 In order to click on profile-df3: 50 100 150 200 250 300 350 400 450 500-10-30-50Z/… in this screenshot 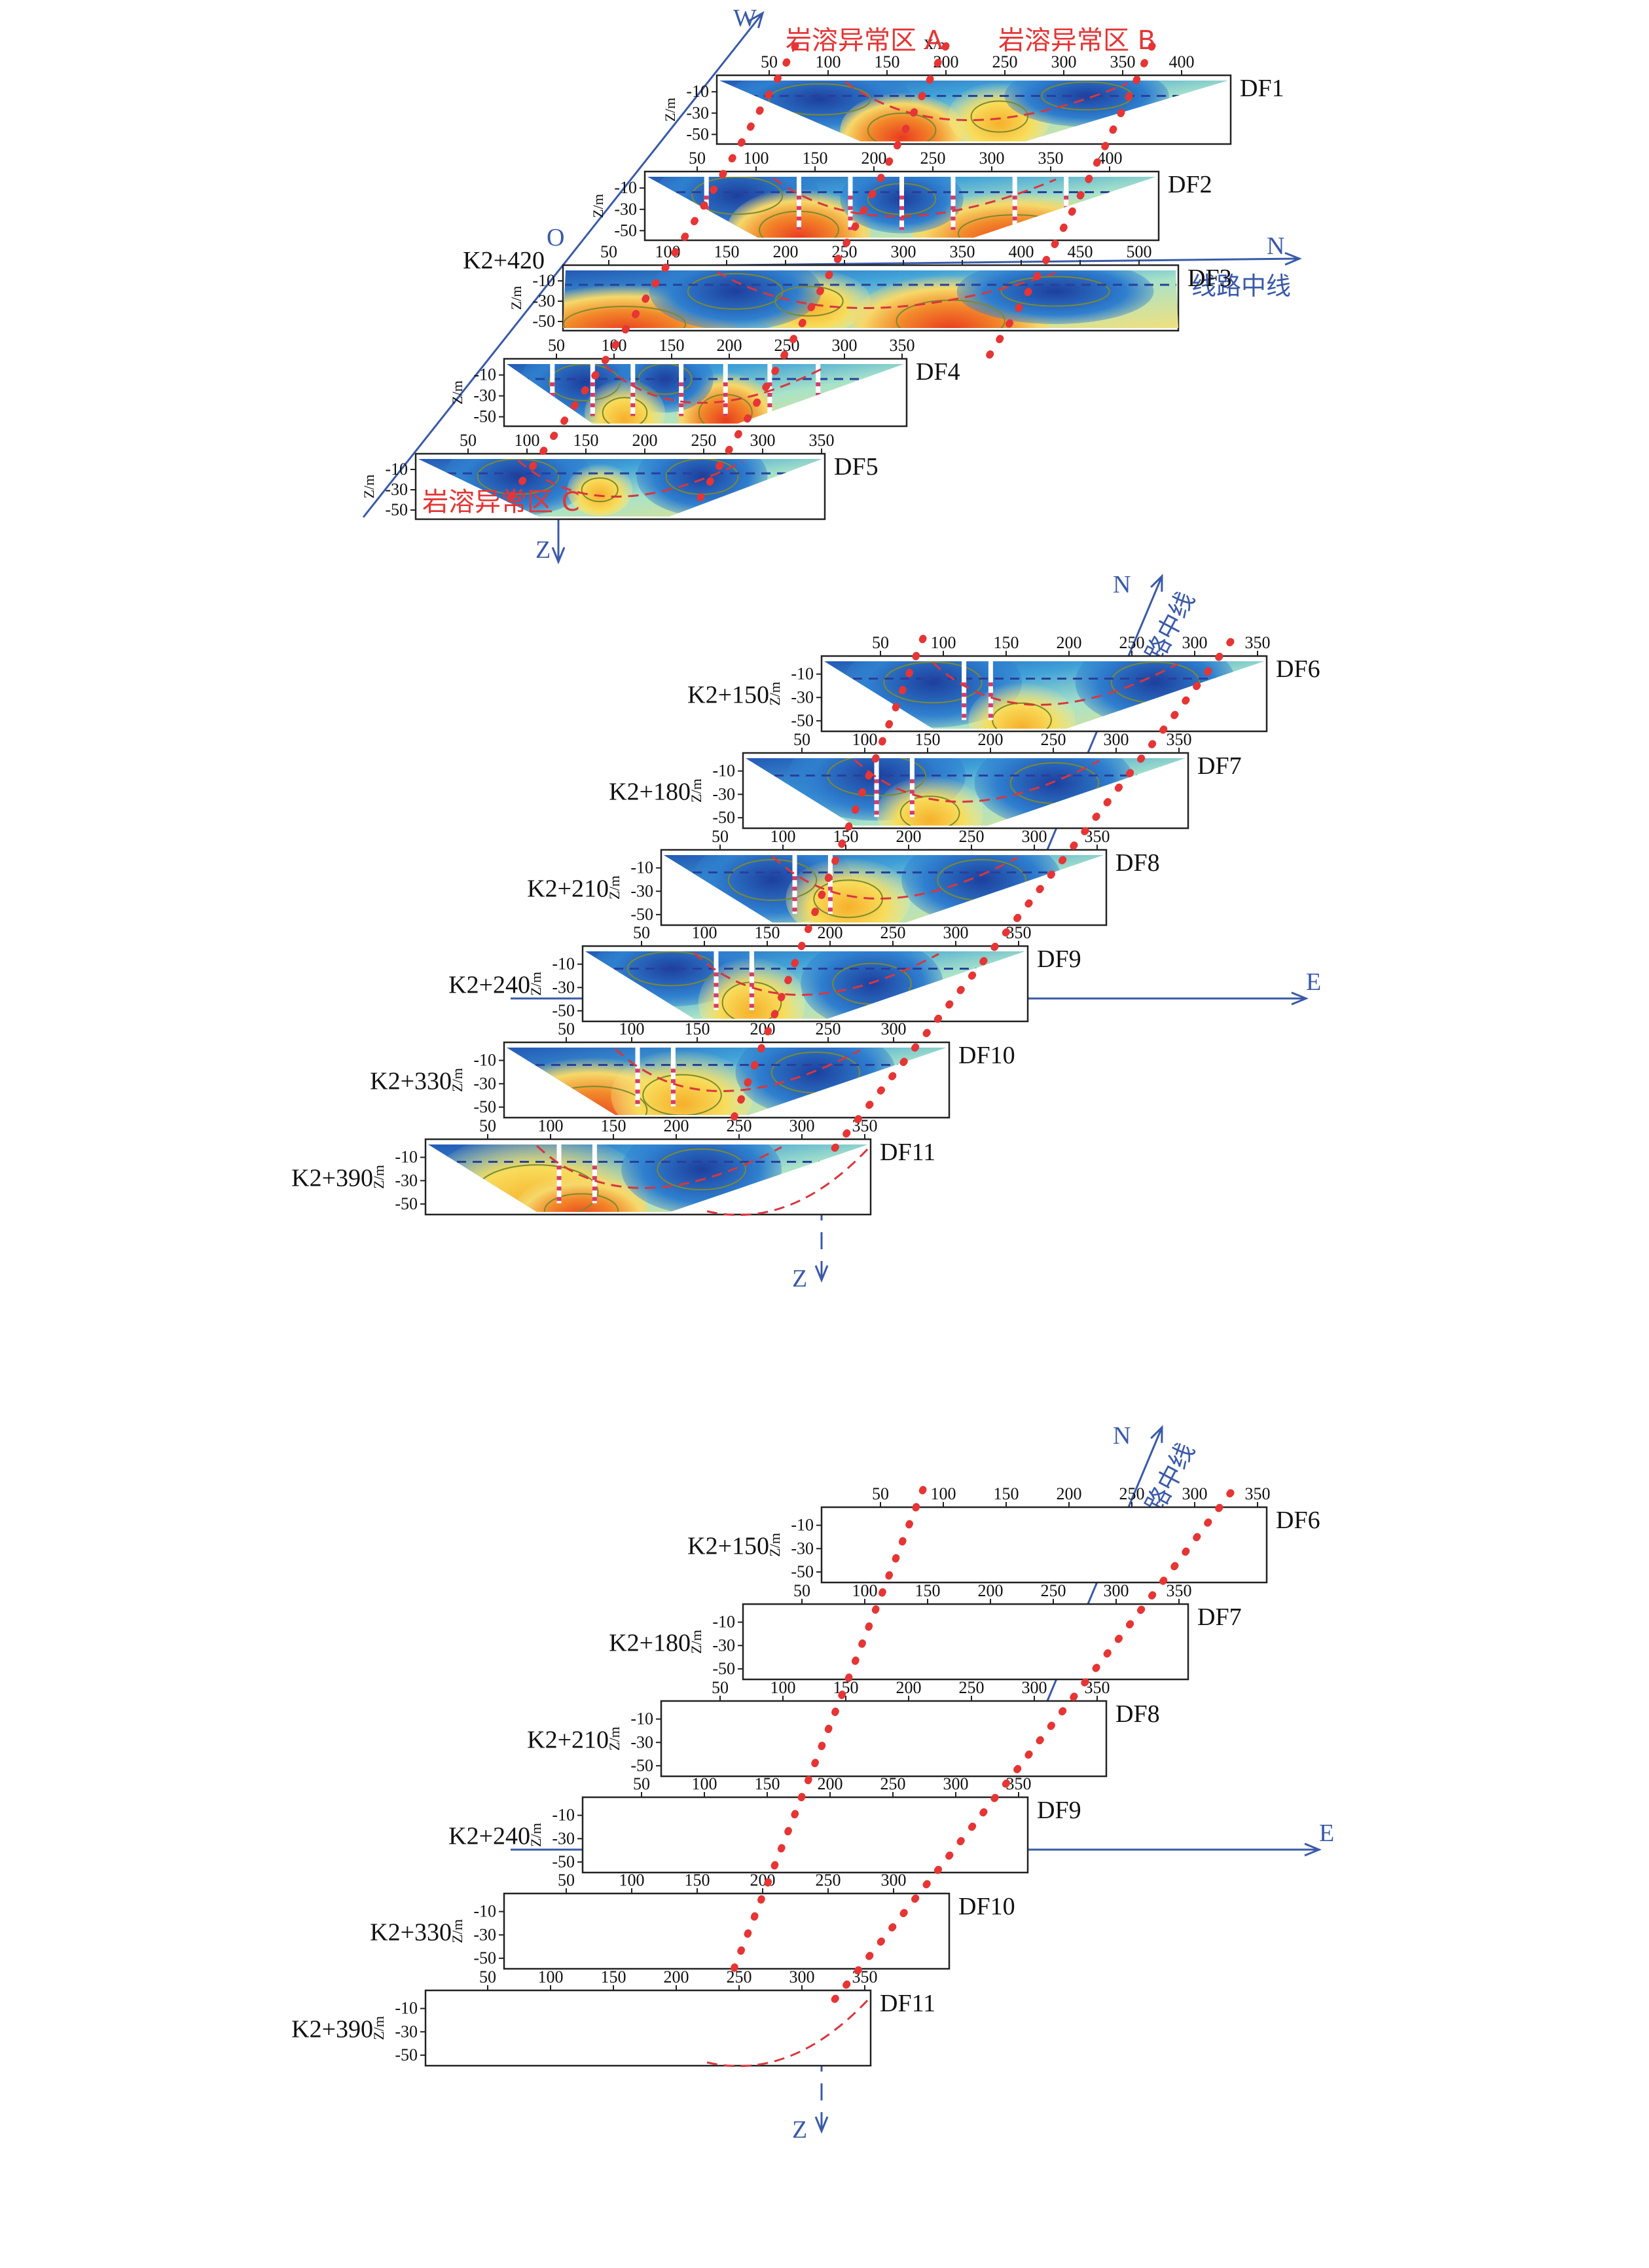, I will do `click(870, 287)`.